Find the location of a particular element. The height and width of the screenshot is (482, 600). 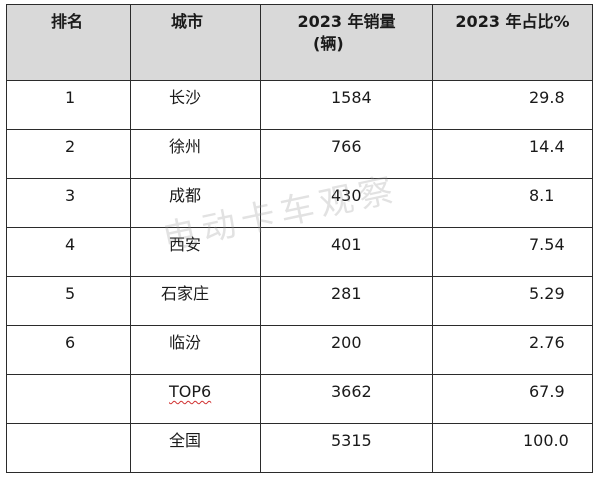

share-cell: 67.9 is located at coordinates (512, 399).